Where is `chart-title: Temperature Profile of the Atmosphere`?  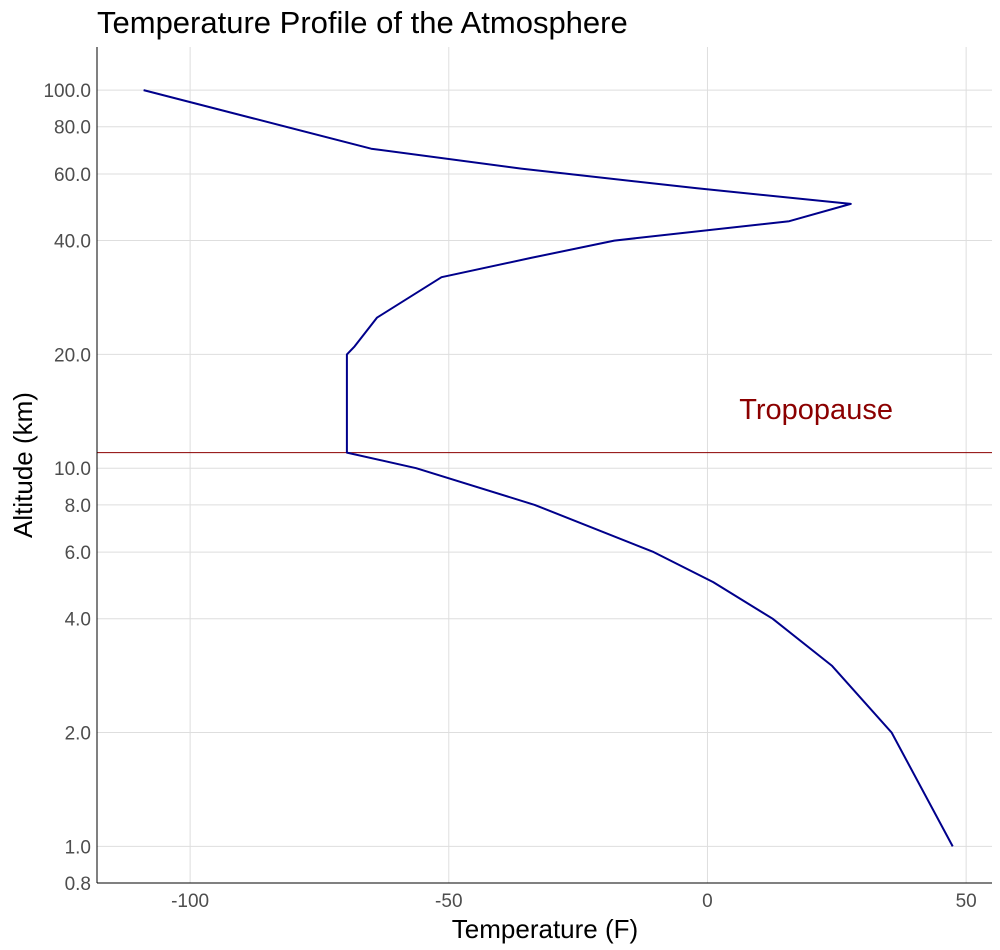
chart-title: Temperature Profile of the Atmosphere is located at coordinates (362, 22).